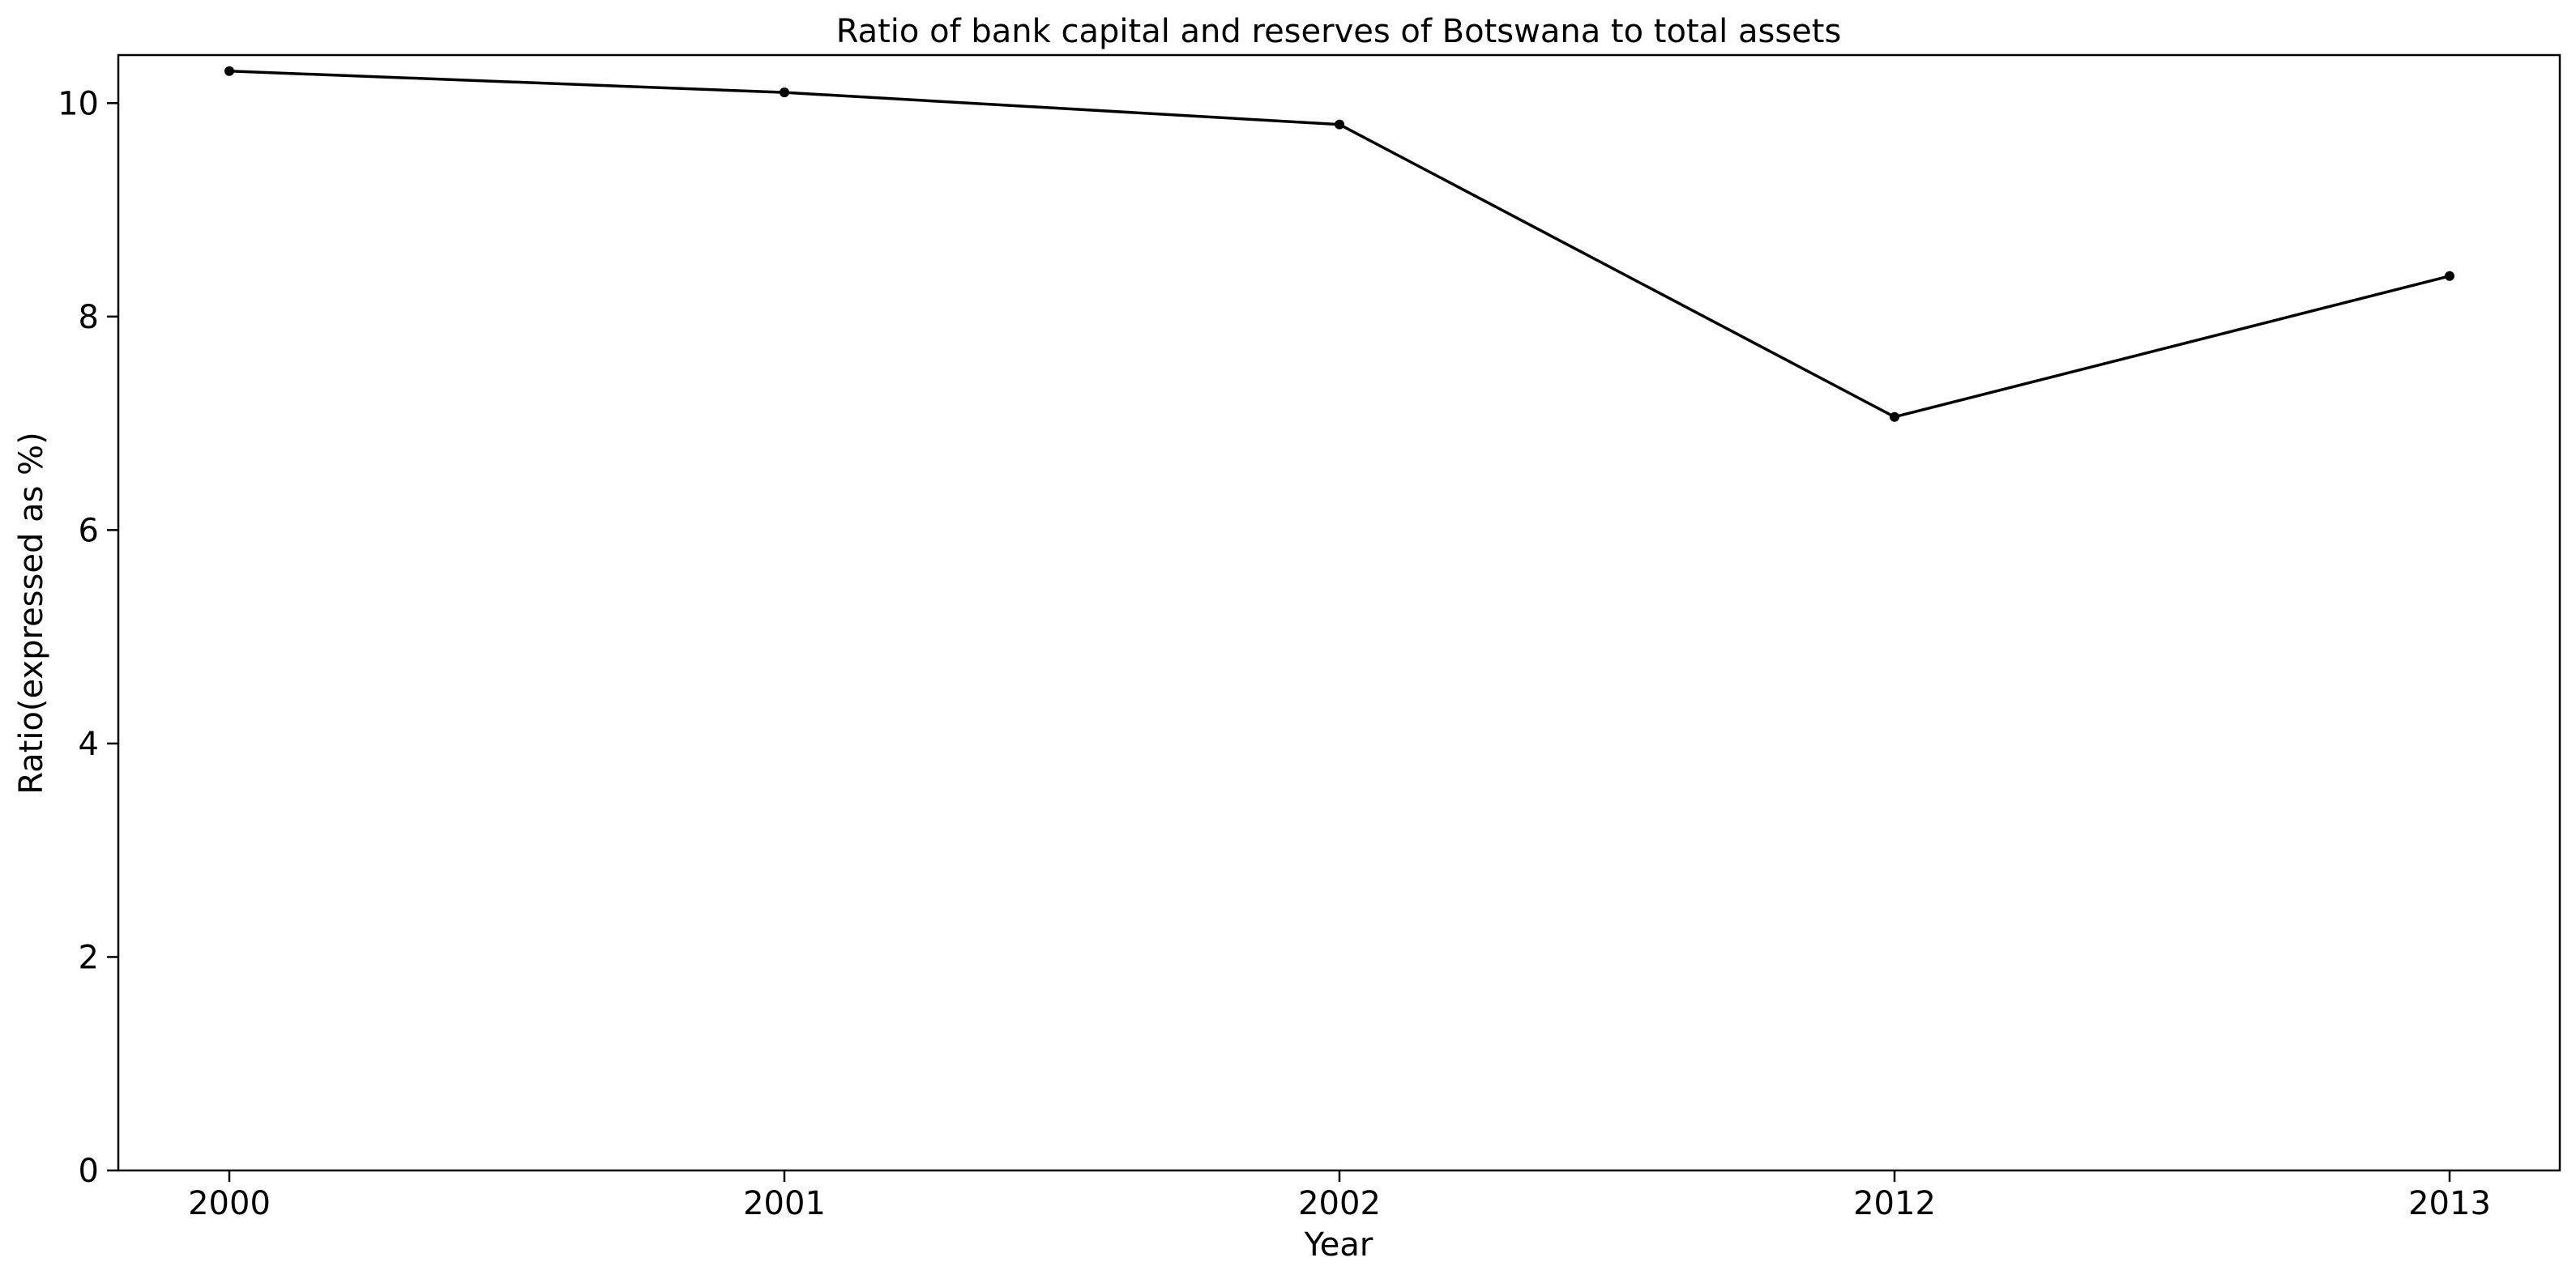 The image size is (2576, 1279). Describe the element at coordinates (89, 744) in the screenshot. I see `y-tick-label: 4` at that location.